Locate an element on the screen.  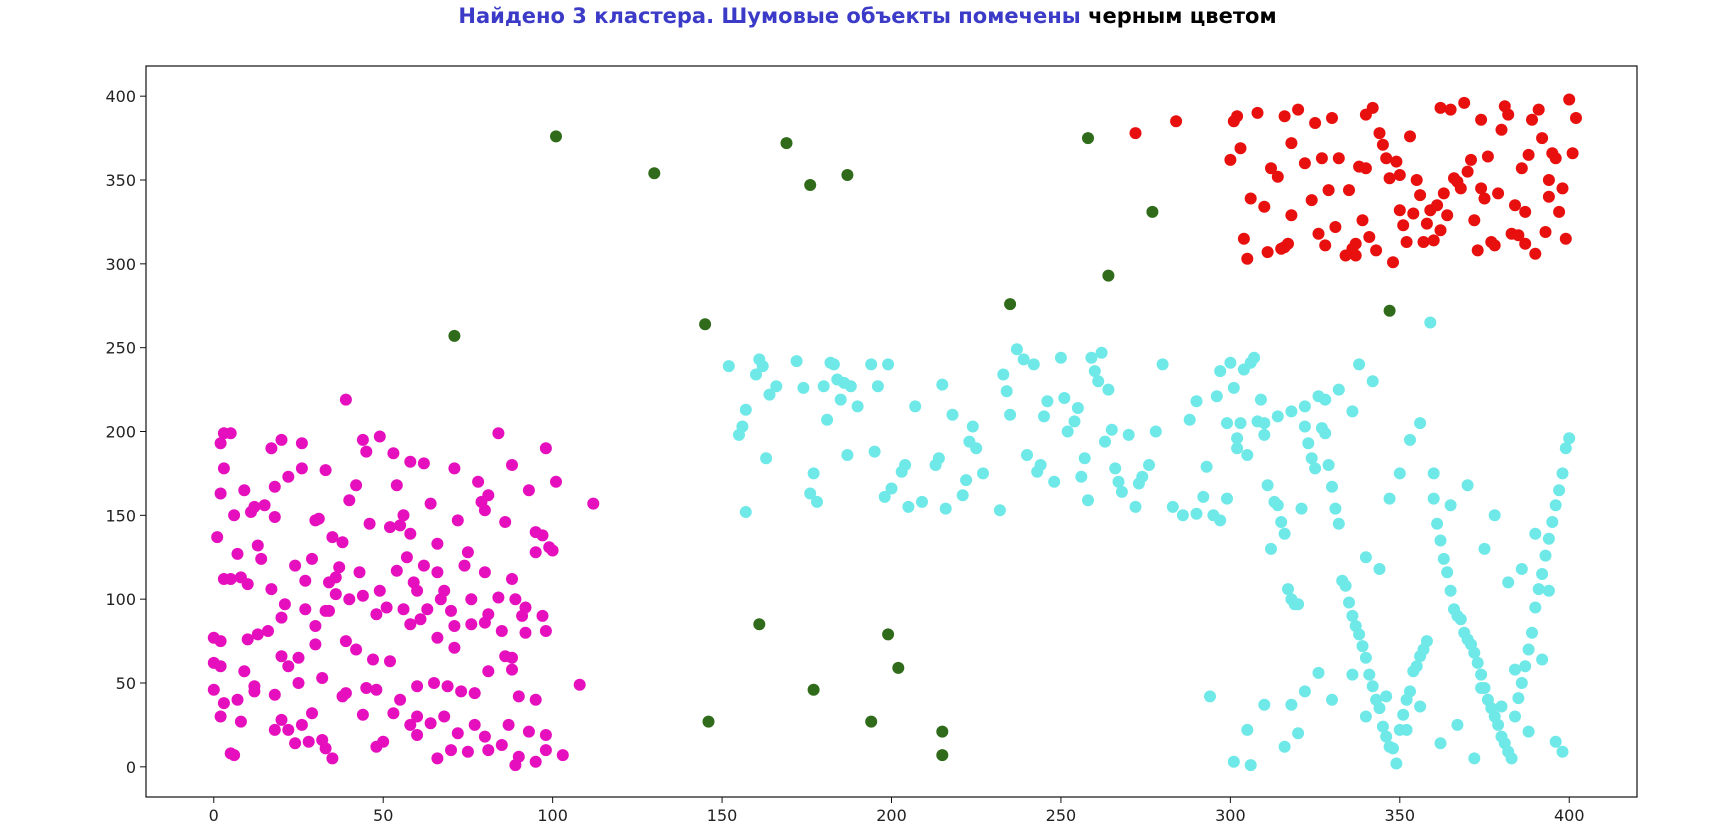
x-tick-label: 350 is located at coordinates (1400, 815).